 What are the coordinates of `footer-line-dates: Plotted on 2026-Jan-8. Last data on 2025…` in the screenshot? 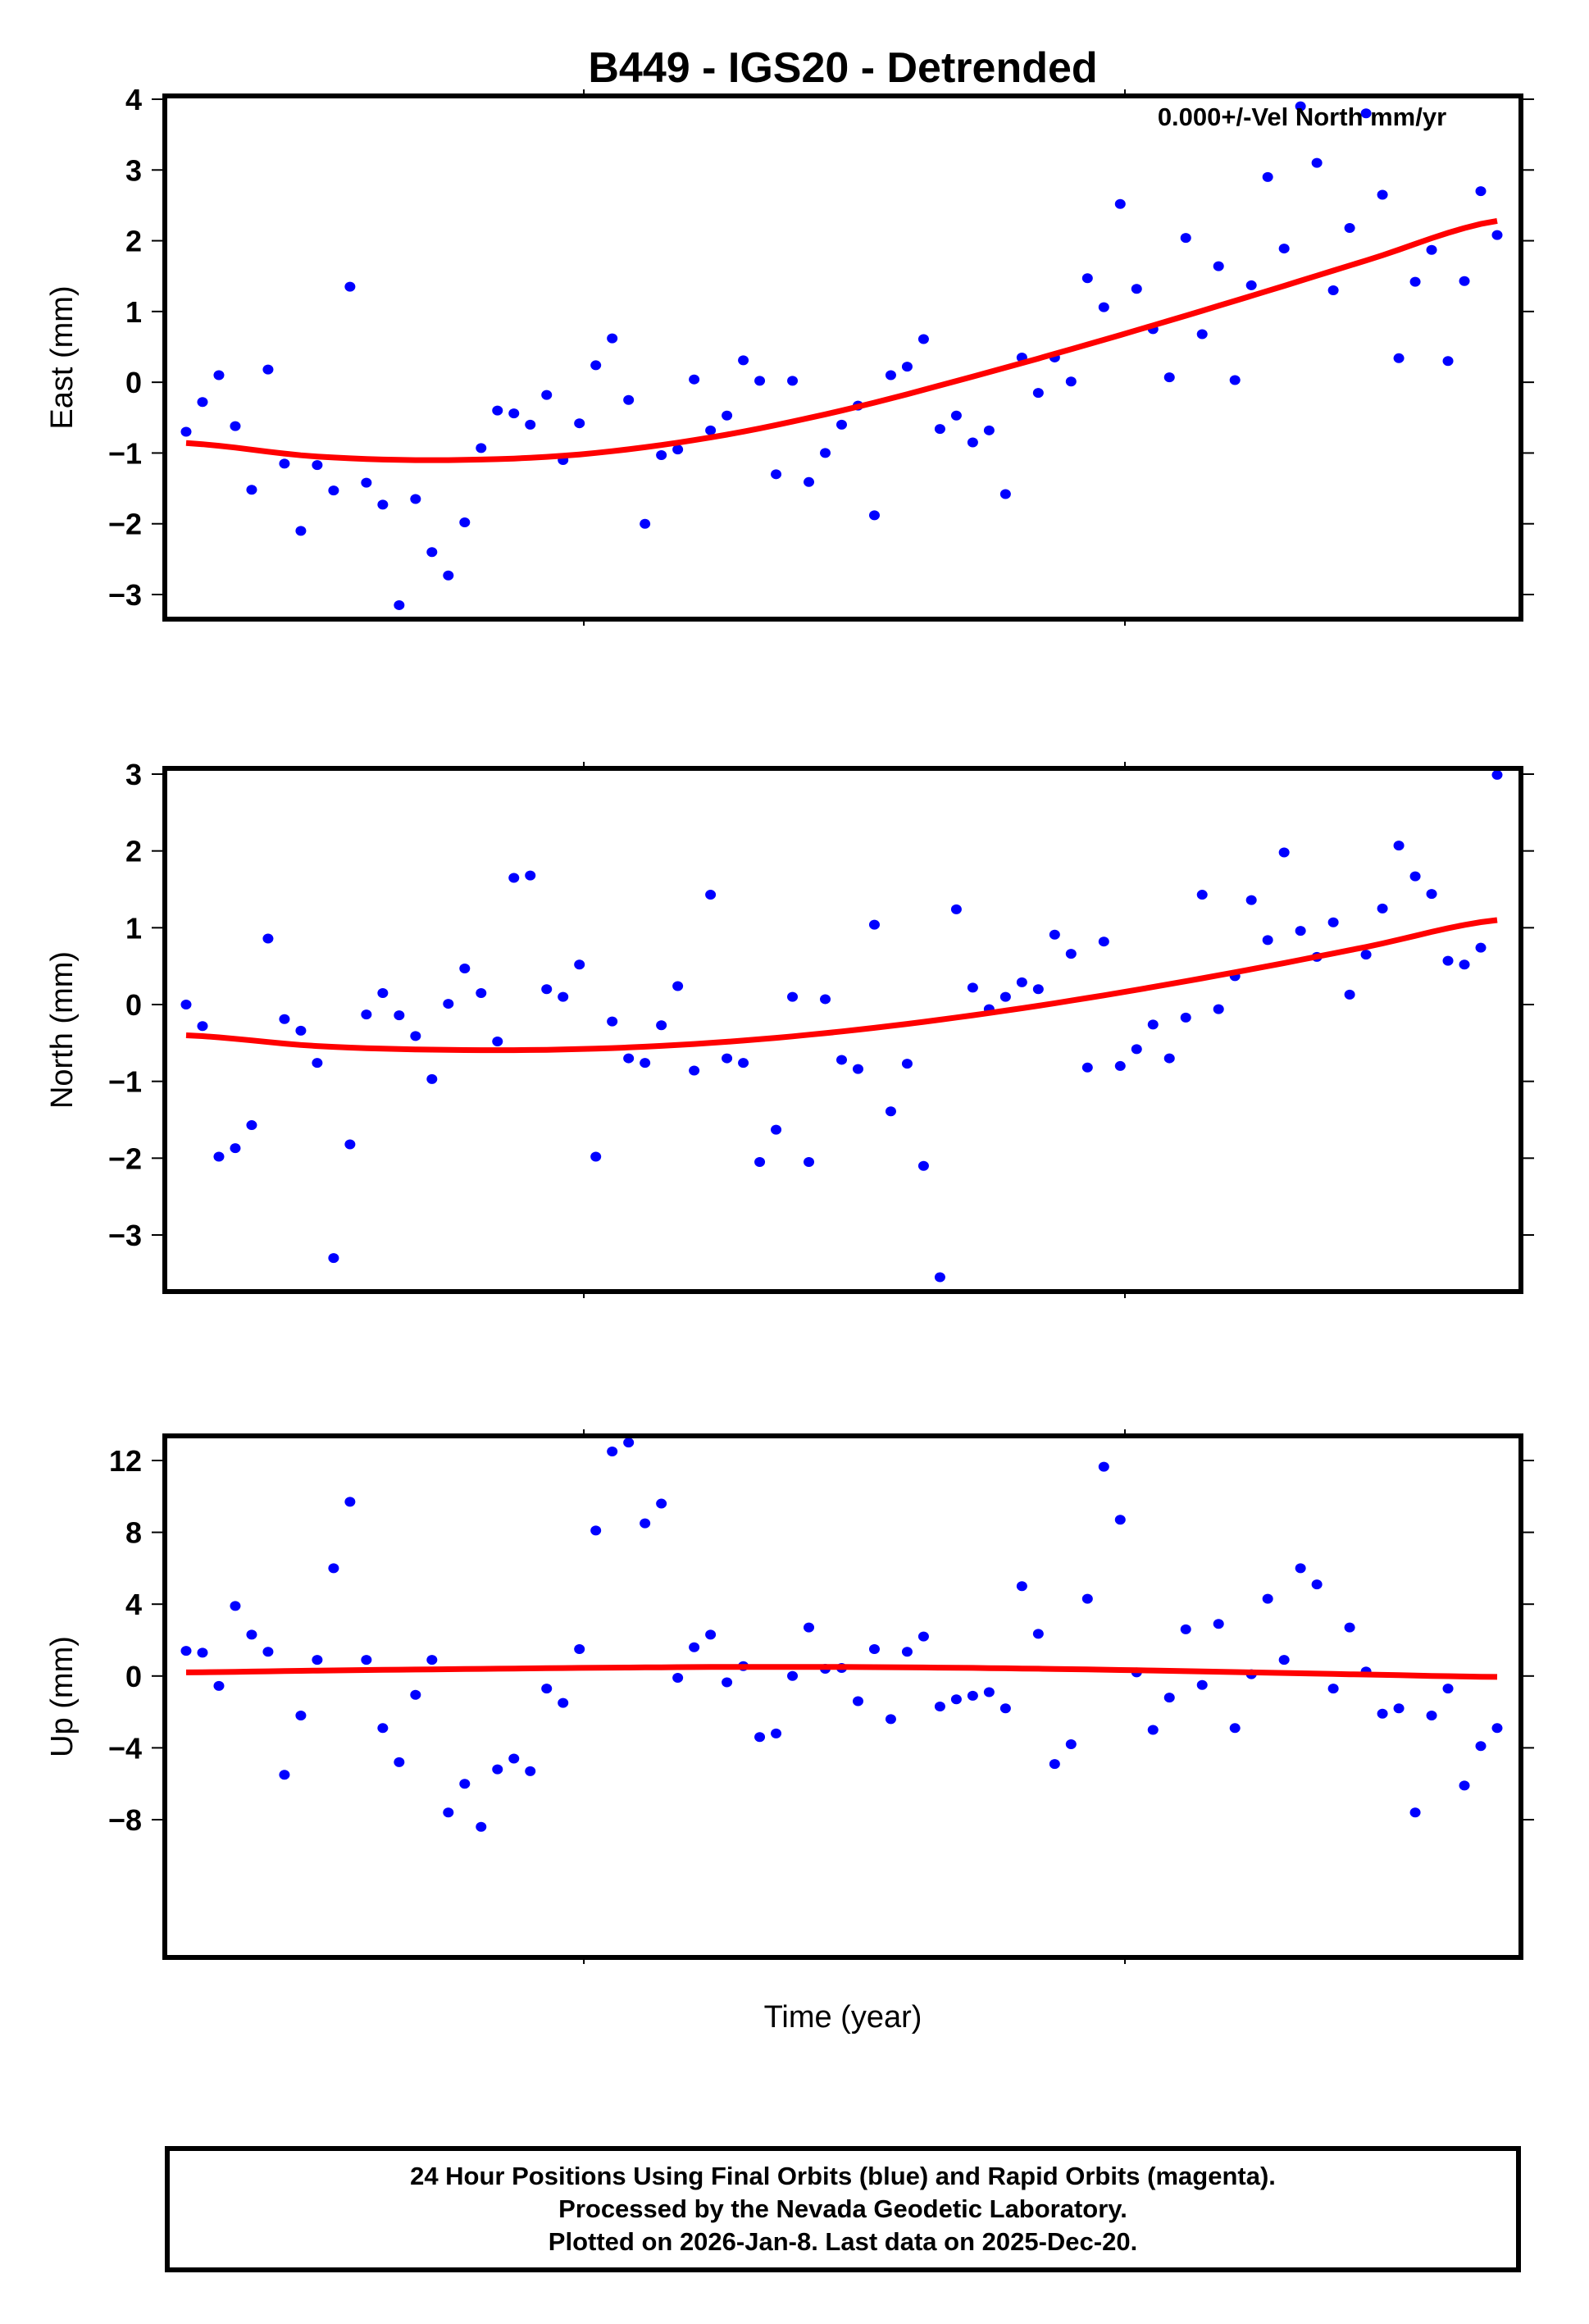 It's located at (843, 2241).